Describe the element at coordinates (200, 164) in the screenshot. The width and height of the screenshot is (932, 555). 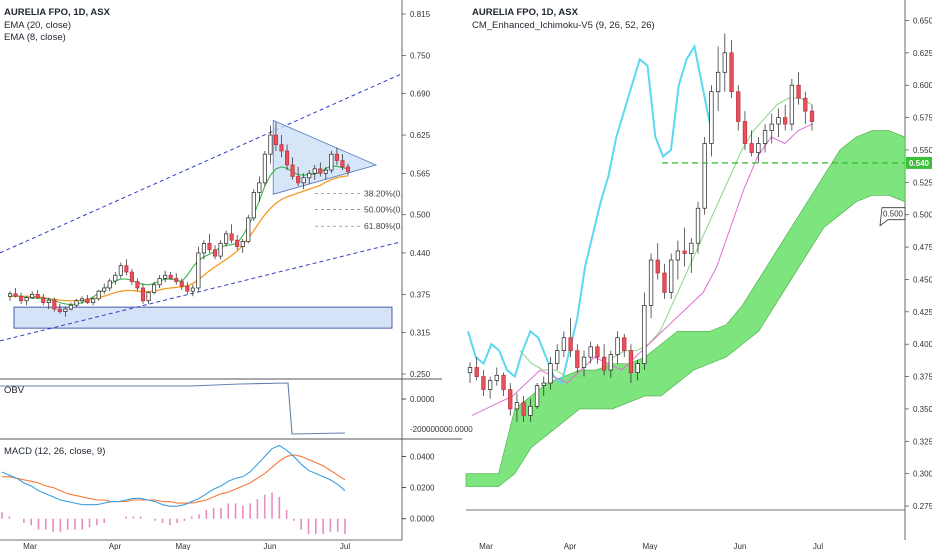
I see `upper-trend-line` at that location.